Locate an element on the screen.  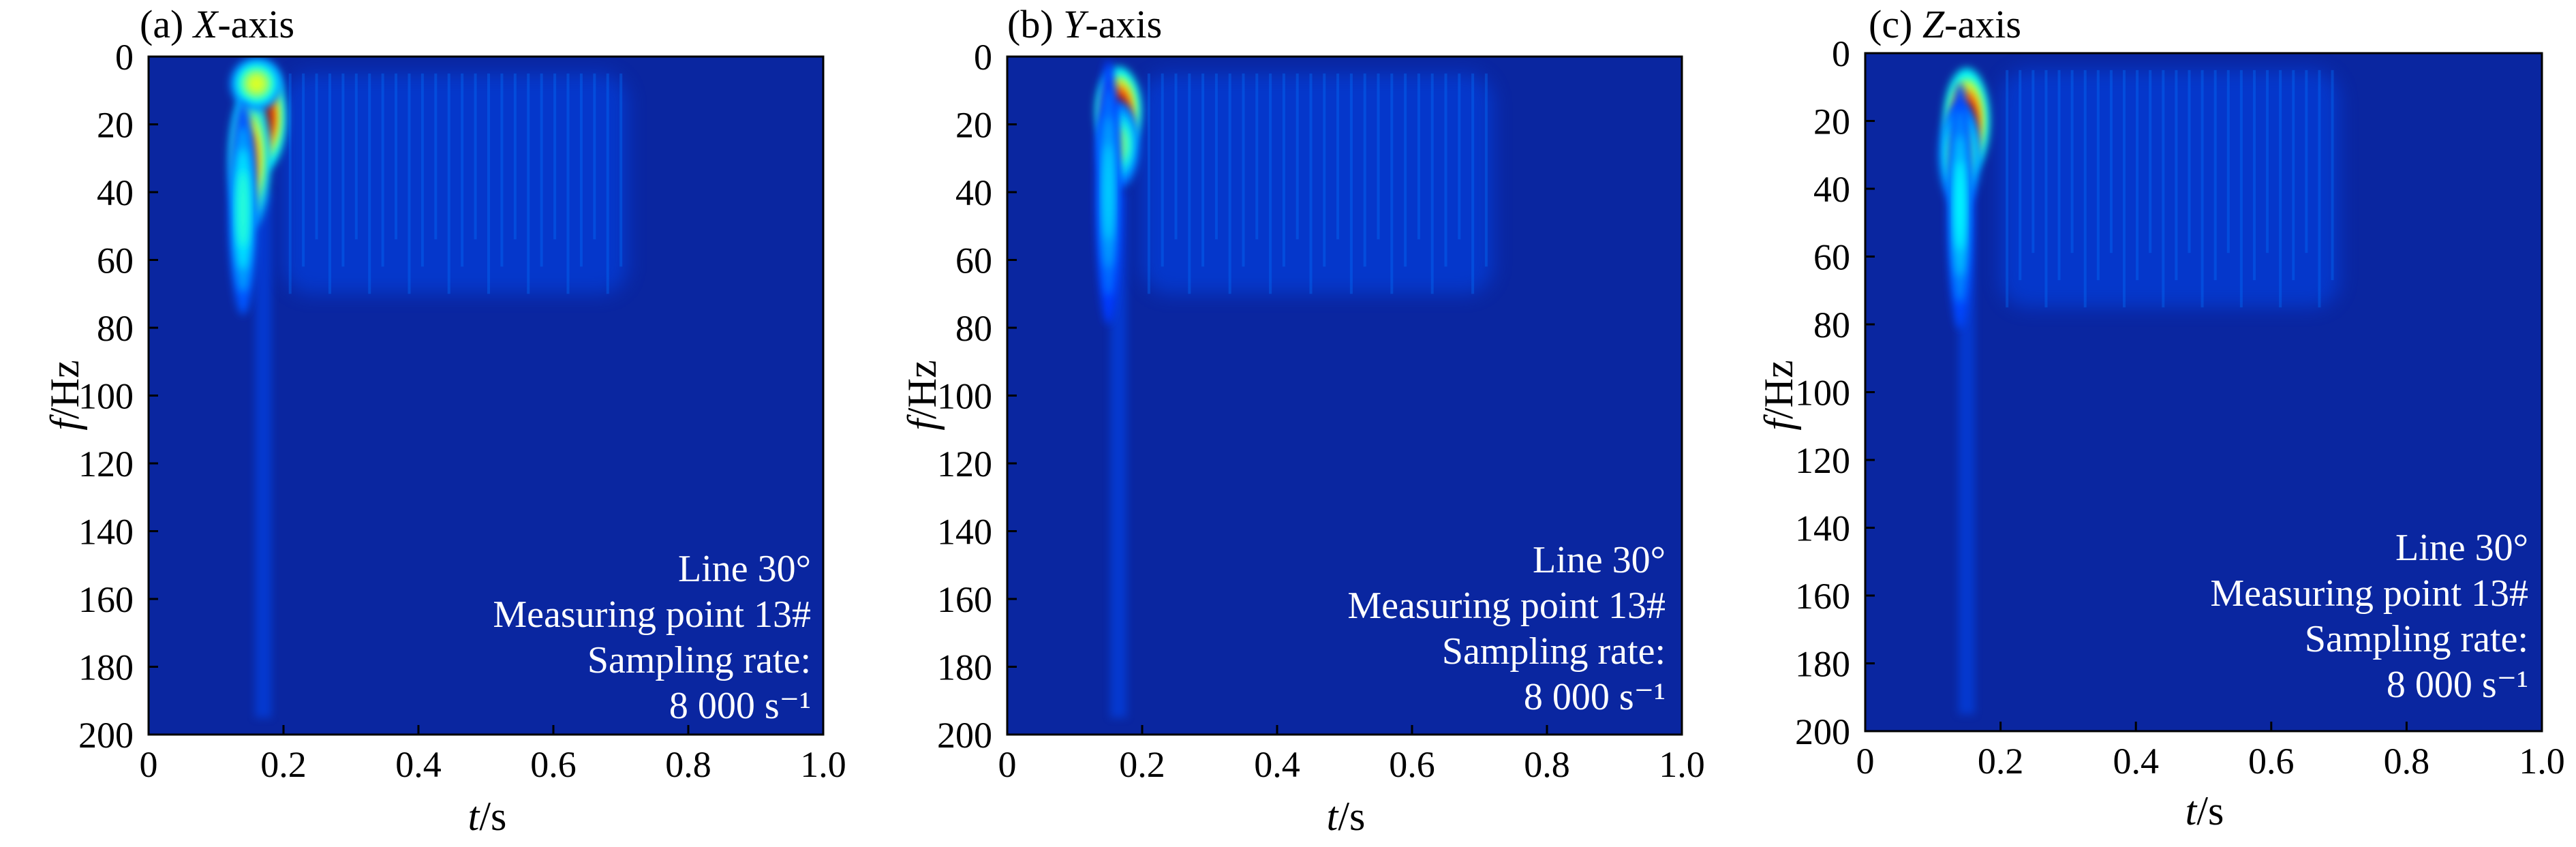
panel-title: (a) X-axis is located at coordinates (217, 24).